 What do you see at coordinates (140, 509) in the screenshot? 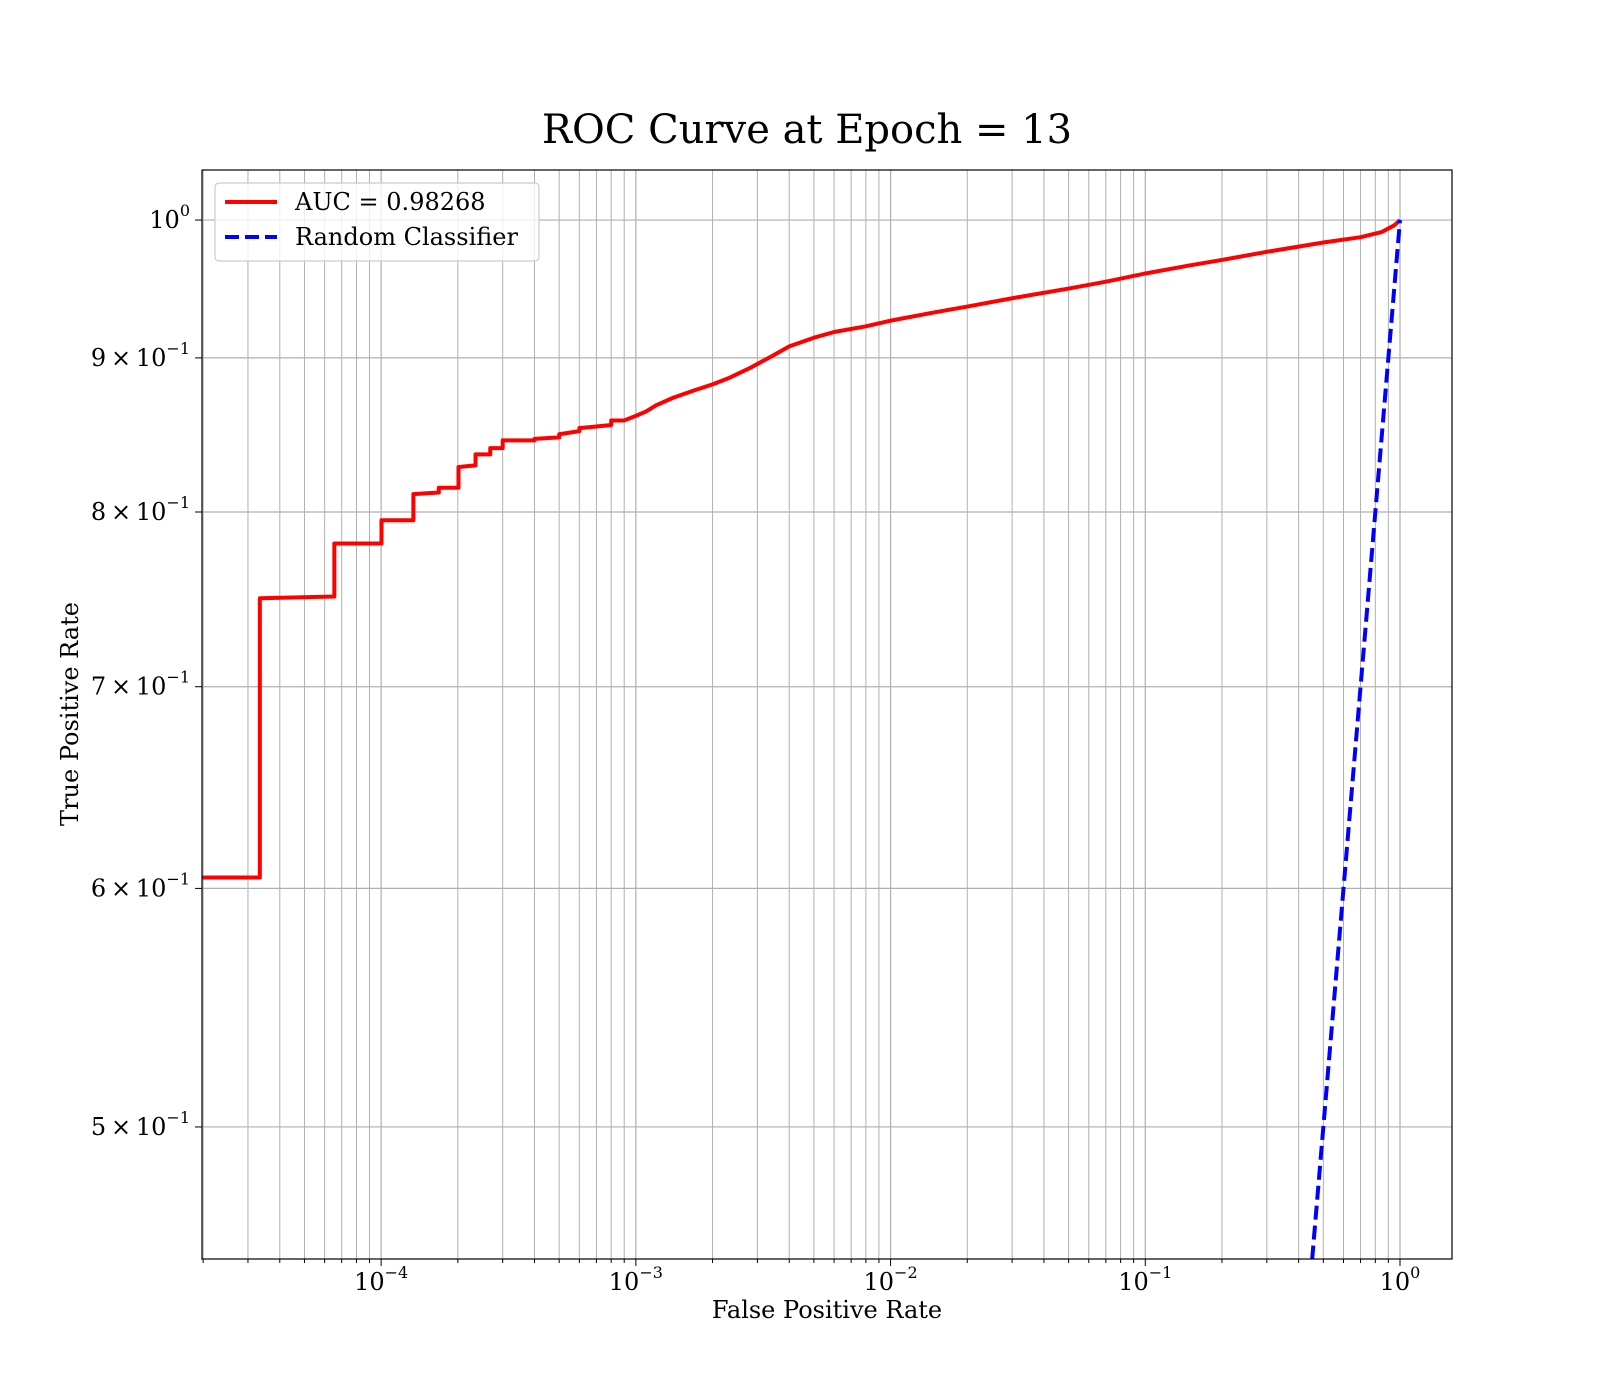
I see `y-tick-label: 8 × 10⁻¹` at bounding box center [140, 509].